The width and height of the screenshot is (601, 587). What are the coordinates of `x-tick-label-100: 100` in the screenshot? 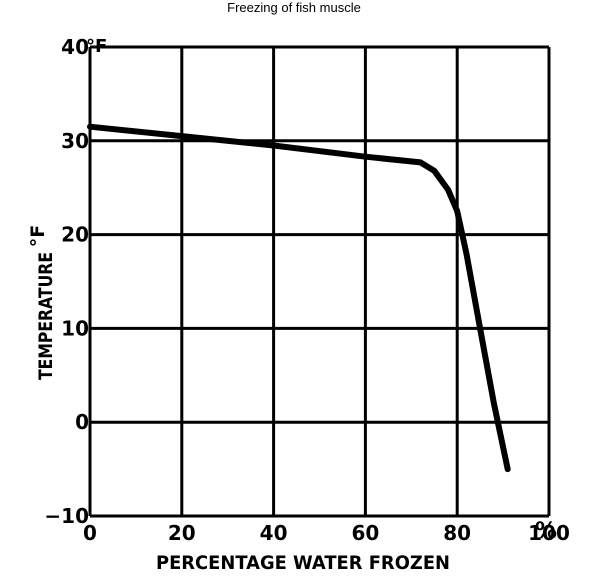 It's located at (549, 533).